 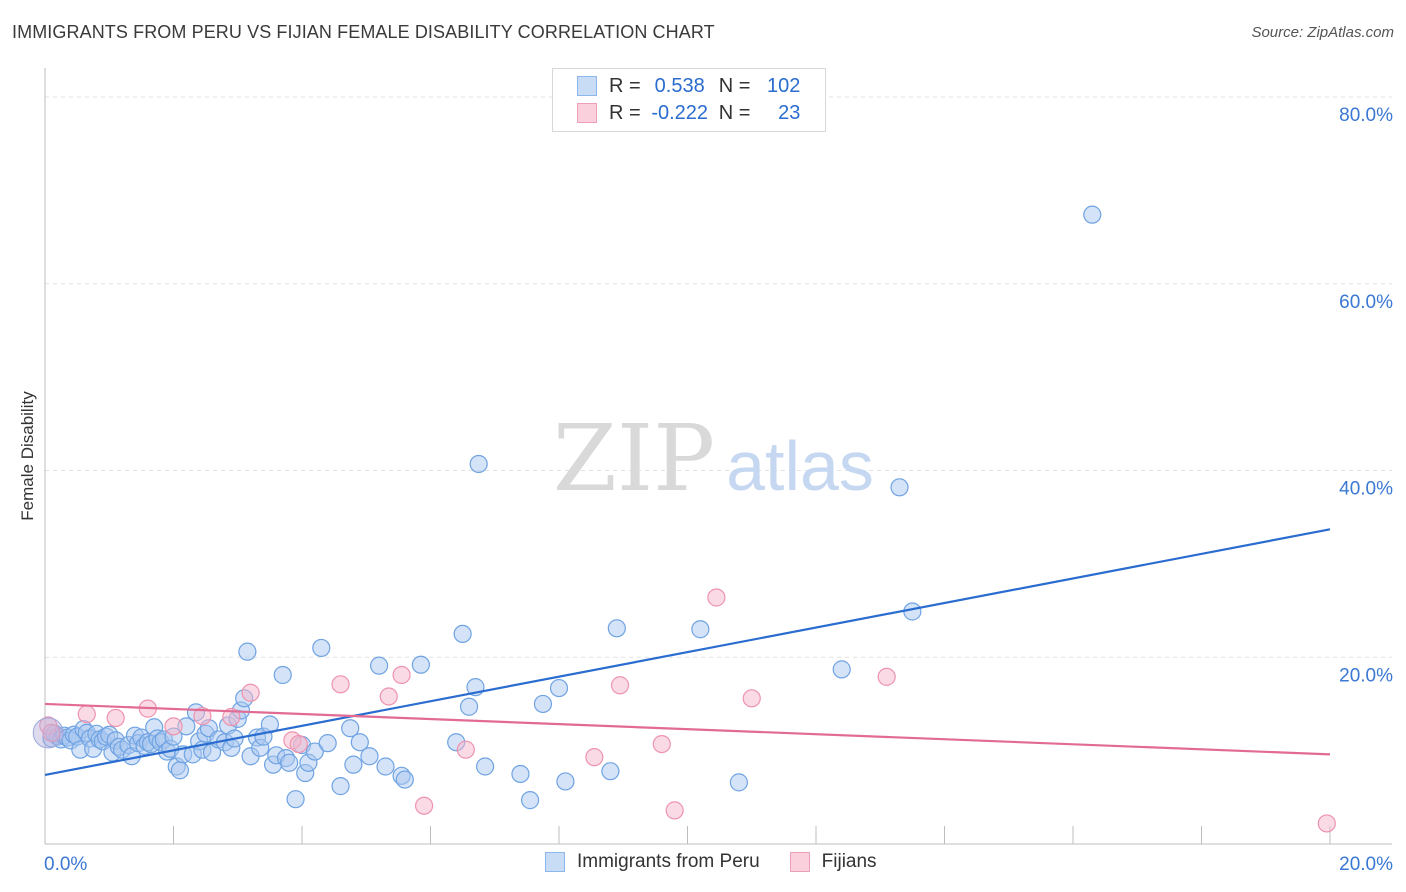 What do you see at coordinates (1366, 302) in the screenshot?
I see `y-tick-label: 60.0%` at bounding box center [1366, 302].